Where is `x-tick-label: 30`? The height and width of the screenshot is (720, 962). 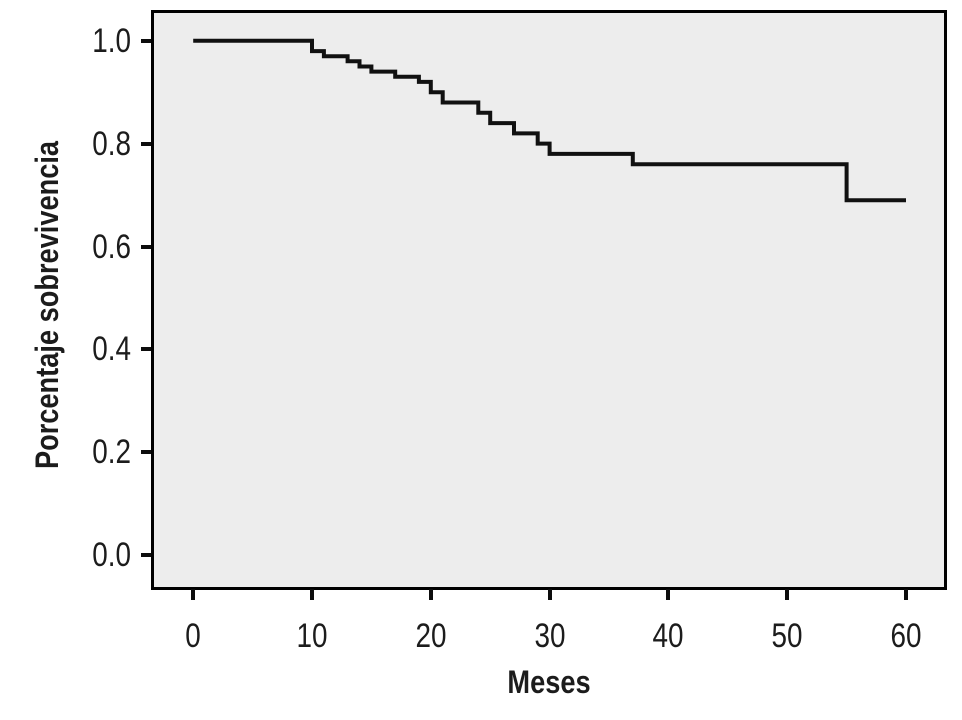 x-tick-label: 30 is located at coordinates (550, 636).